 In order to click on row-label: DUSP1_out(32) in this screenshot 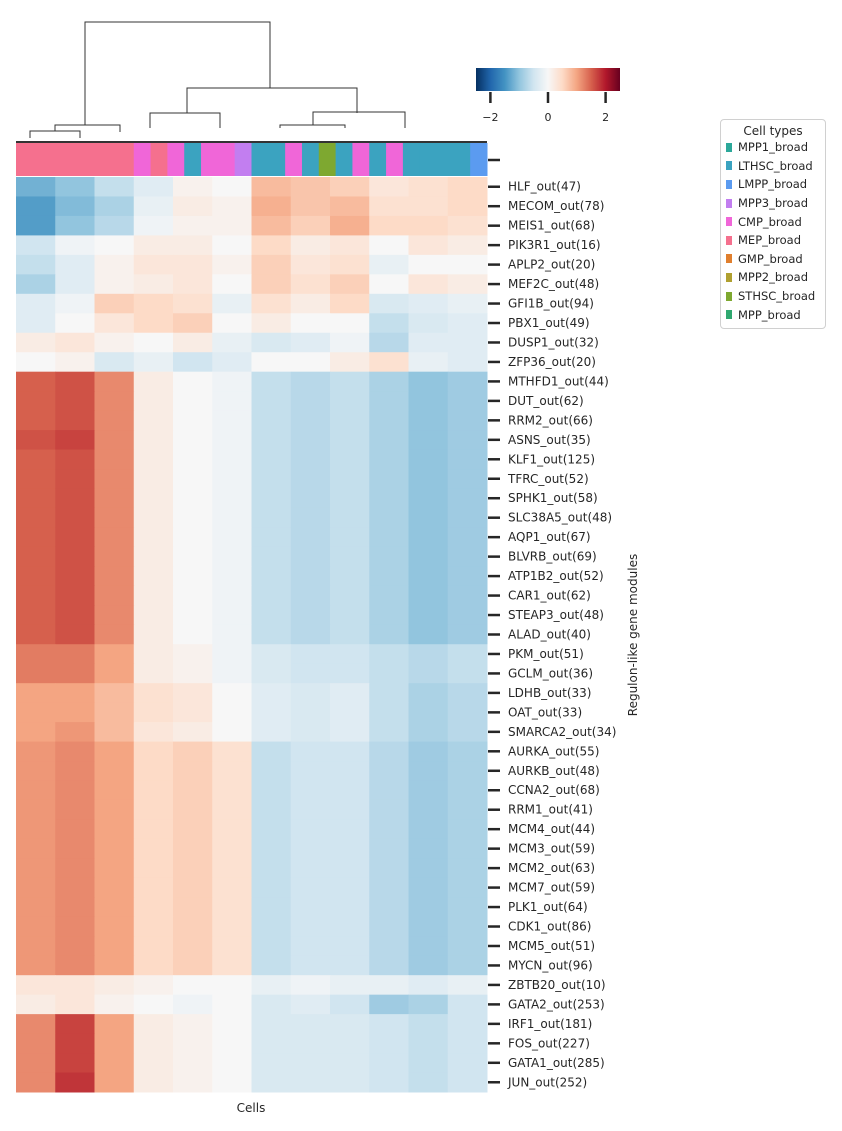, I will do `click(553, 342)`.